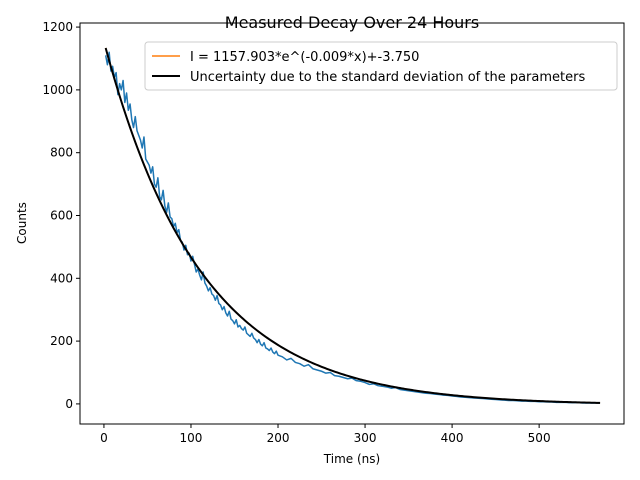  Describe the element at coordinates (61, 153) in the screenshot. I see `y-tick-label: 800` at that location.